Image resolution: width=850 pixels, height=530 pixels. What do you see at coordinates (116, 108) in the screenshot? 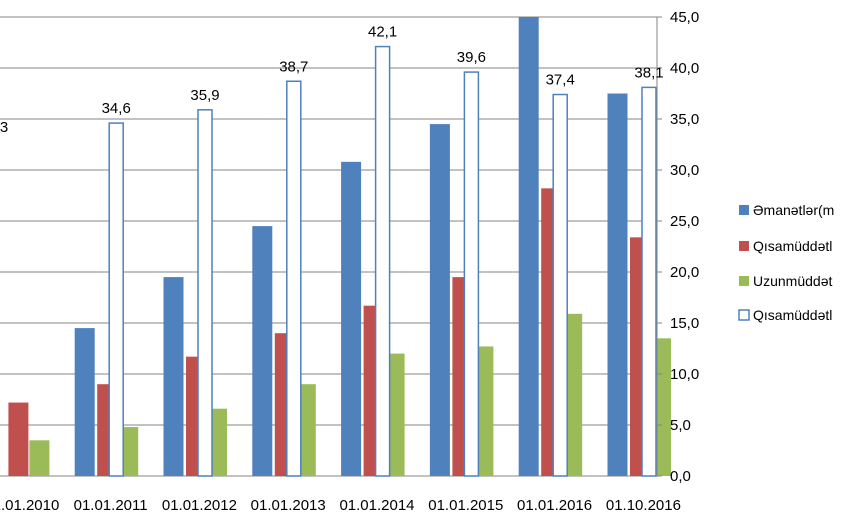
I see `data-label: 34,6` at bounding box center [116, 108].